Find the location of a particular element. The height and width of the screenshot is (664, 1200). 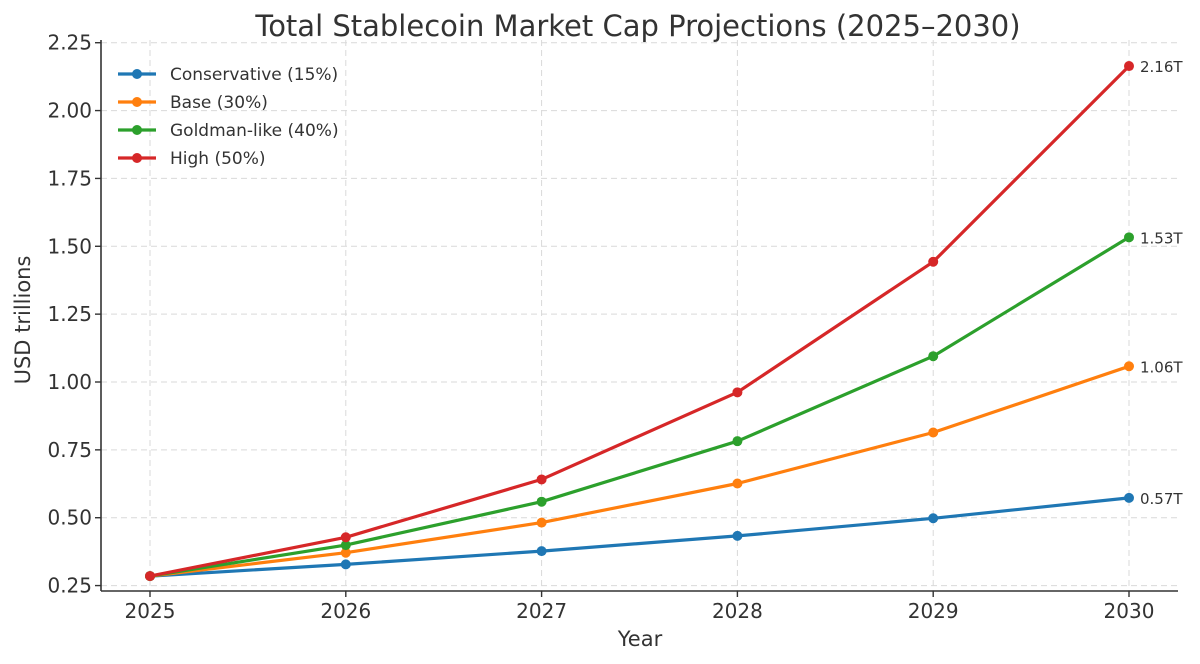

legend-item-high: High (50%) is located at coordinates (192, 159).